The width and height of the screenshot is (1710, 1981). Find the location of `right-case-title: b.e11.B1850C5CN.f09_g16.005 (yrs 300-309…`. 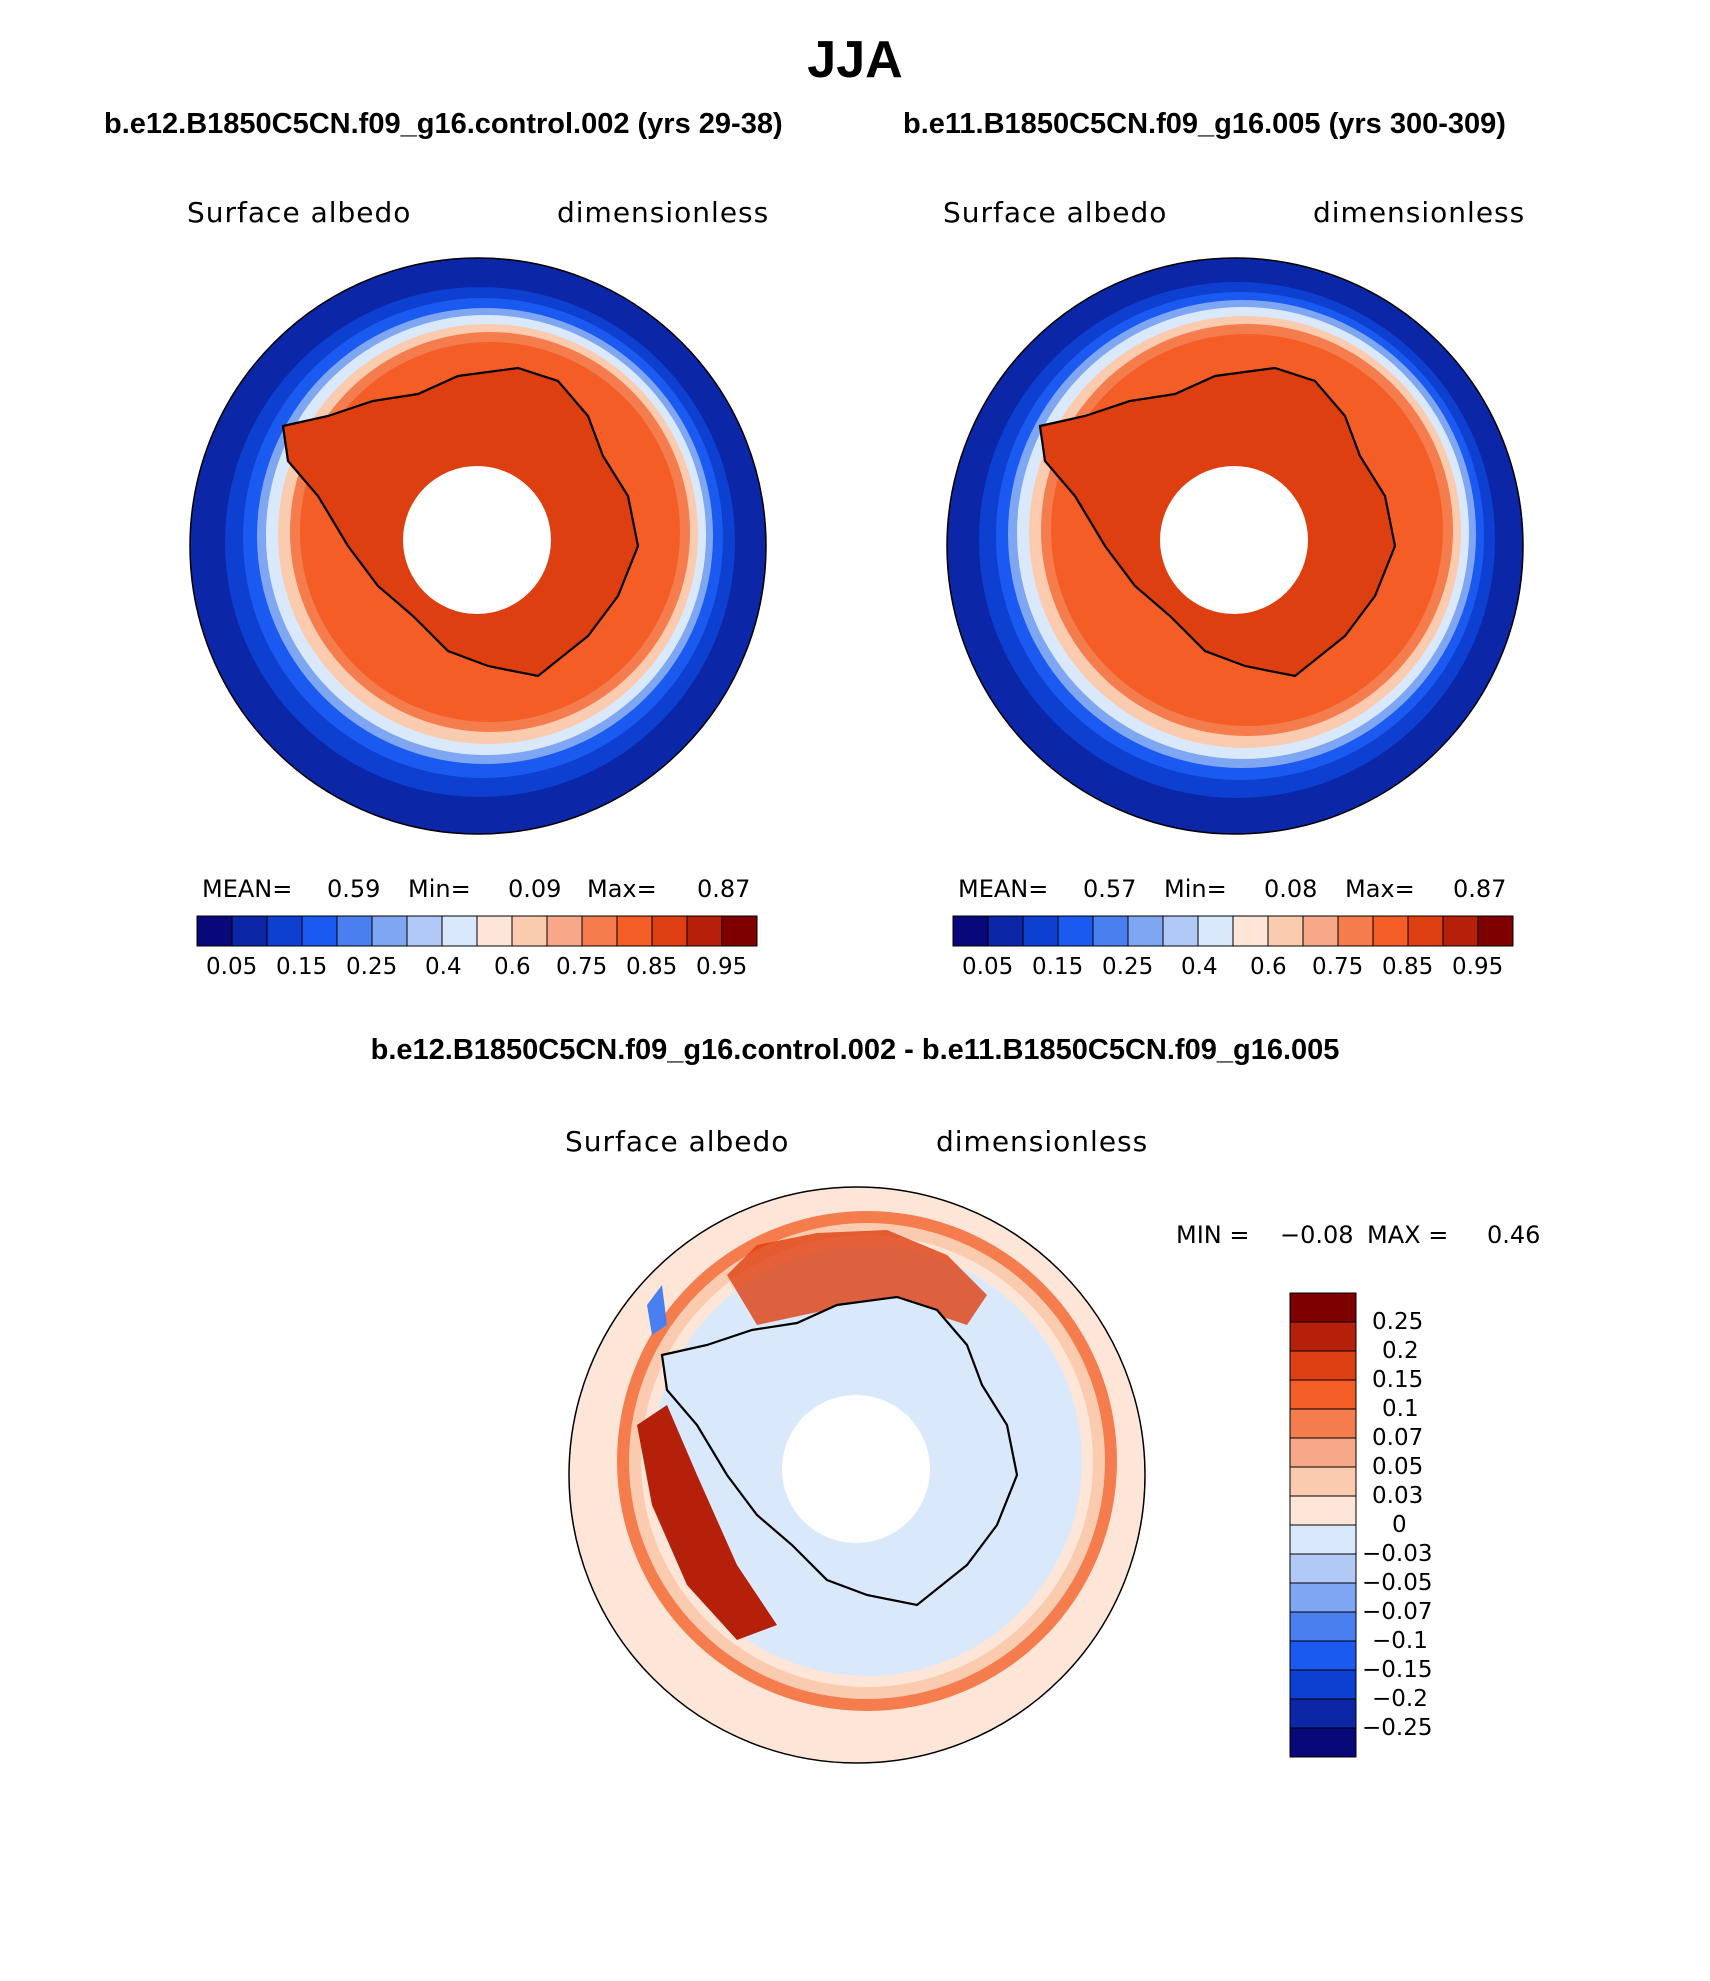

right-case-title: b.e11.B1850C5CN.f09_g16.005 (yrs 300-309… is located at coordinates (1204, 124).